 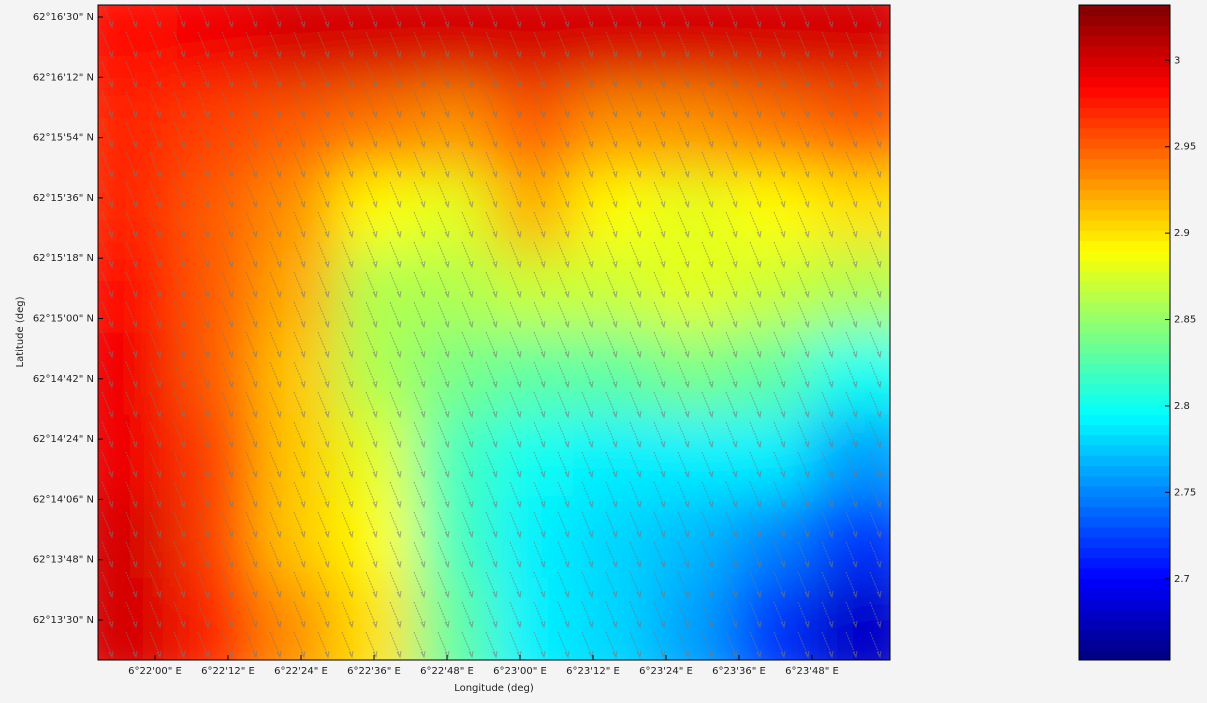 I want to click on x-tick-label: 6°22'48" E, so click(x=447, y=671).